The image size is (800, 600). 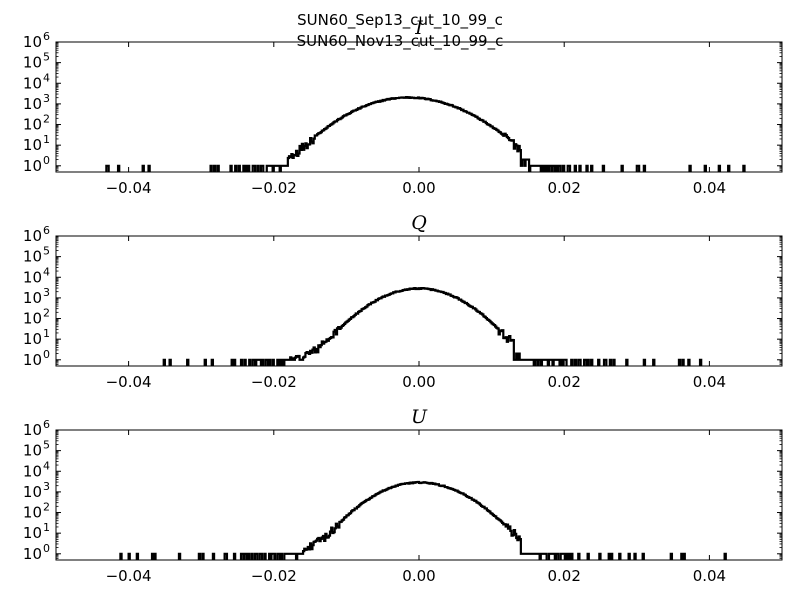 I want to click on subplot-title: U, so click(x=419, y=417).